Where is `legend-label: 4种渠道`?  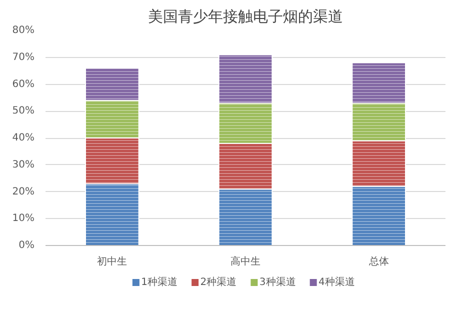
legend-label: 4种渠道 is located at coordinates (336, 282).